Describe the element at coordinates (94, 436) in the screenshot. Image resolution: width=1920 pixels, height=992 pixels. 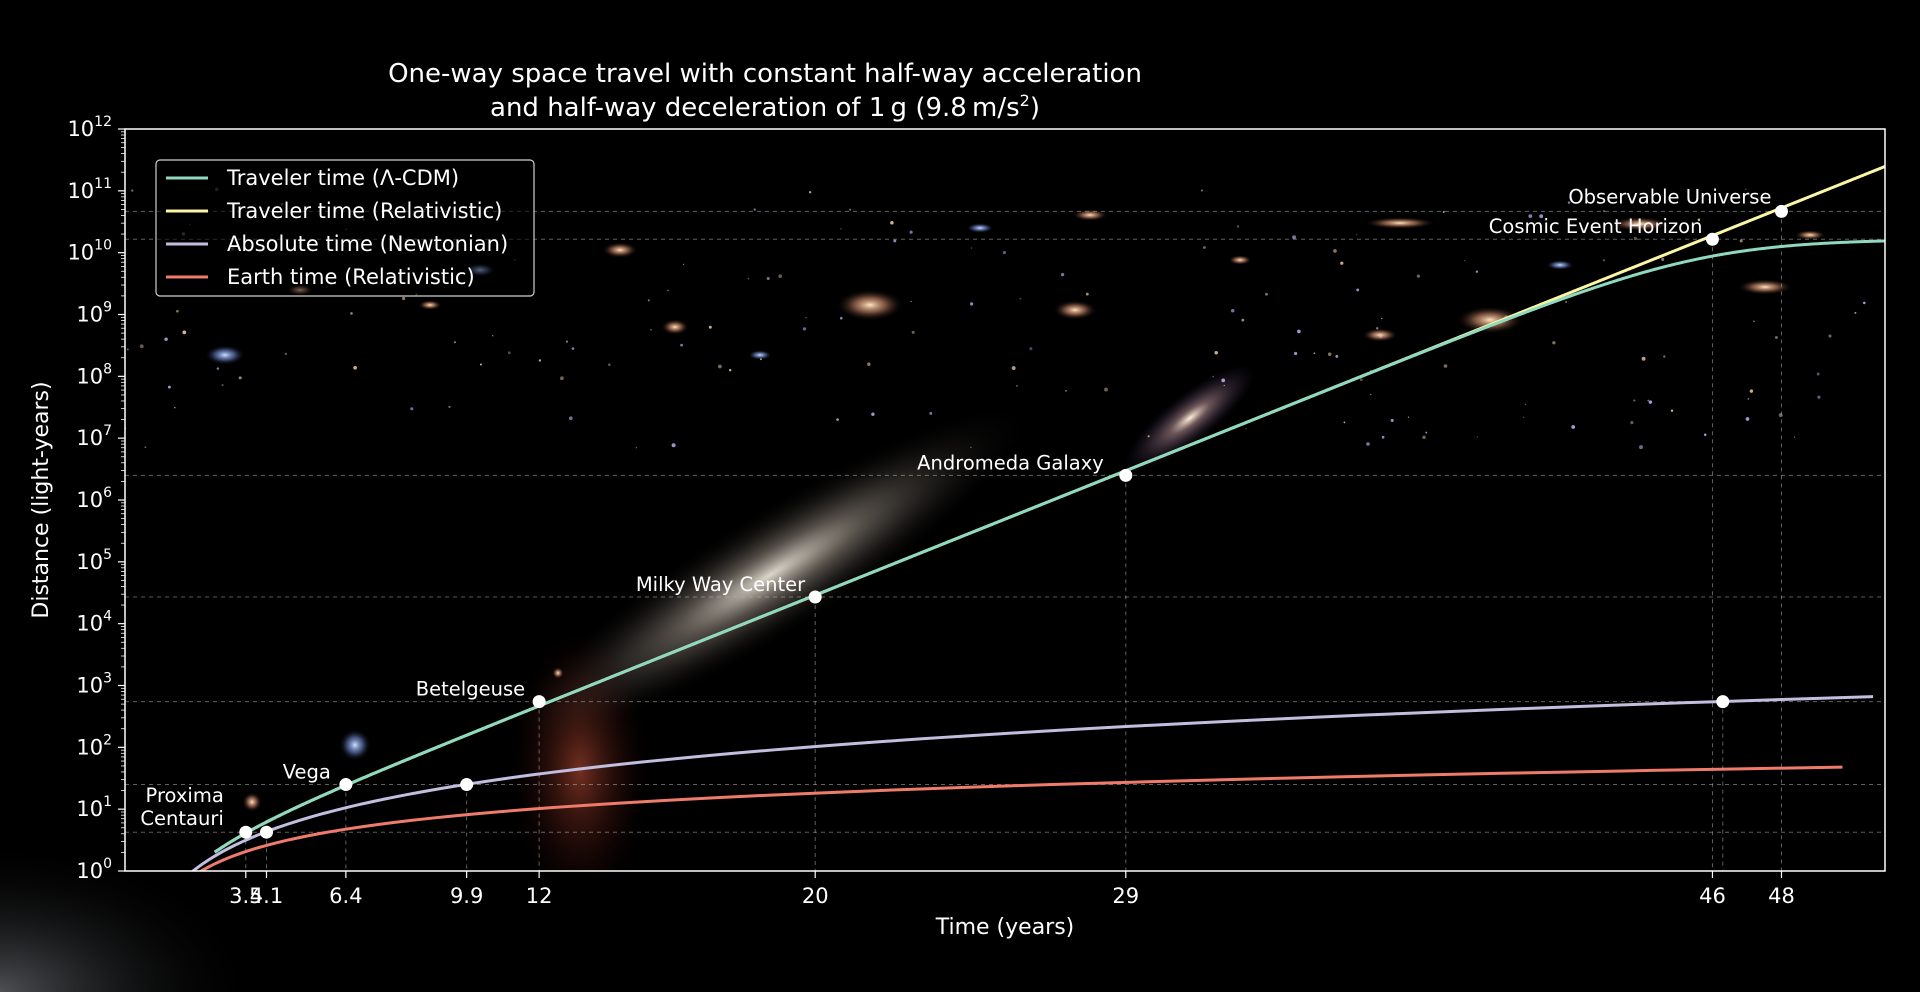
I see `y-tick-label: 10⁷` at that location.